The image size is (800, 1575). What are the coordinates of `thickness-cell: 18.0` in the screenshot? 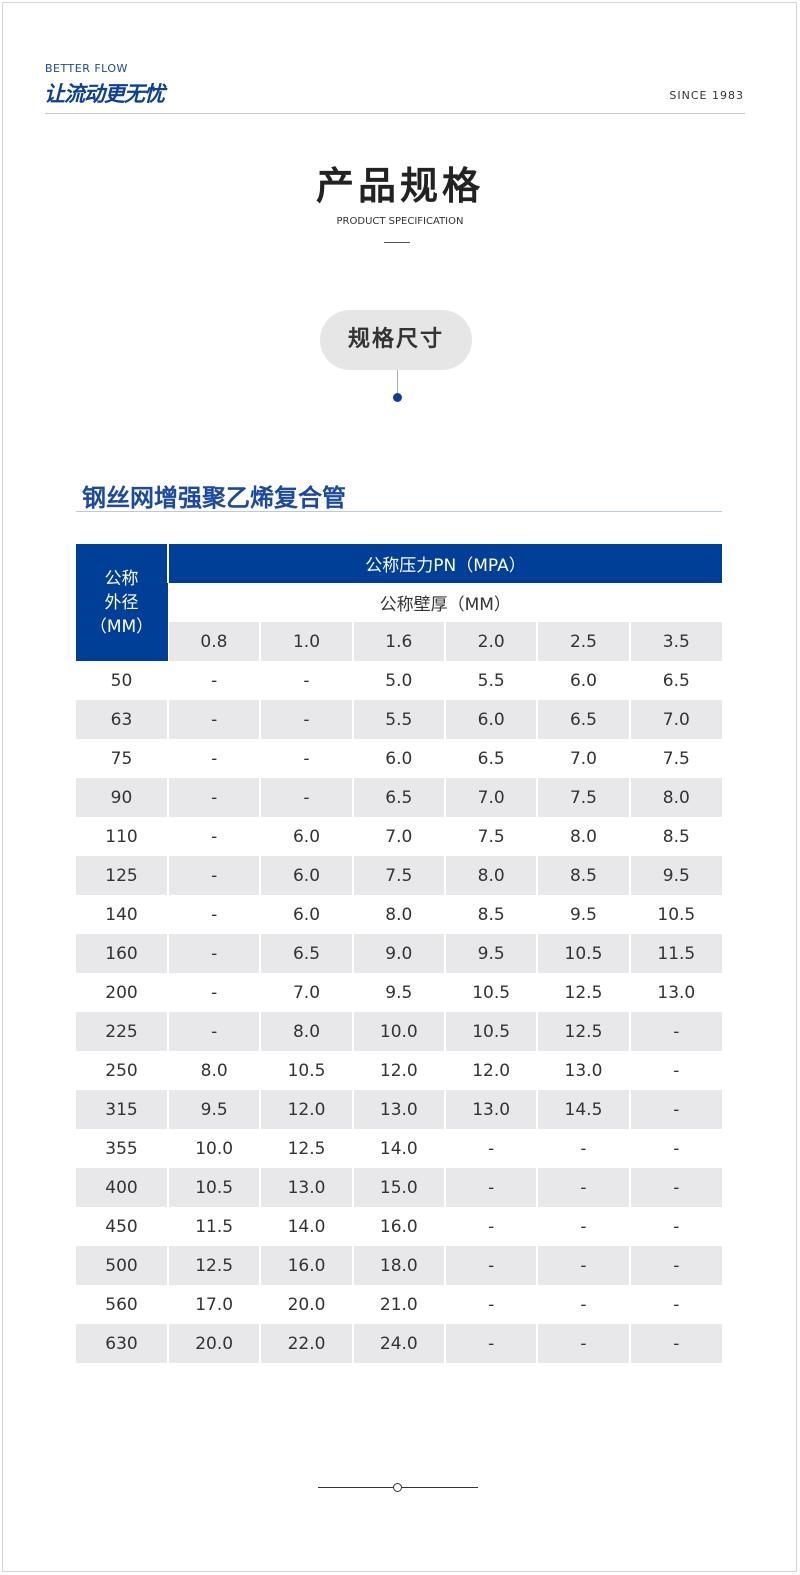 It's located at (398, 1265).